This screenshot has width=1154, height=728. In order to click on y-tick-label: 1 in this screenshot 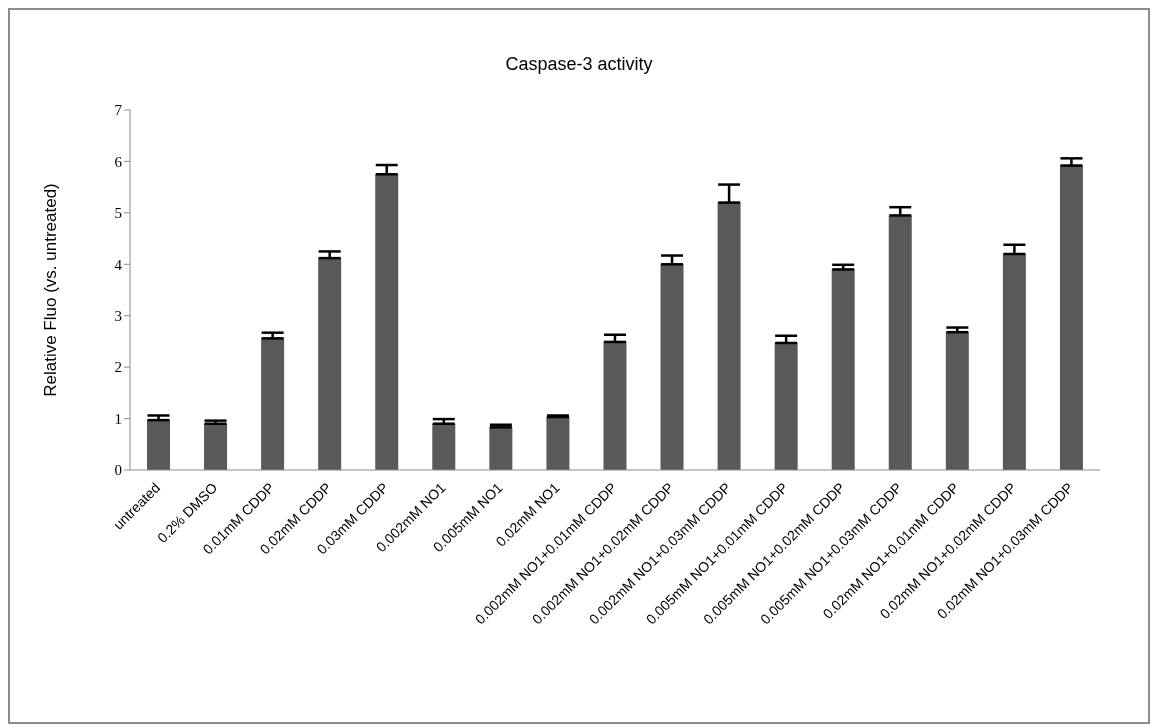, I will do `click(118, 418)`.